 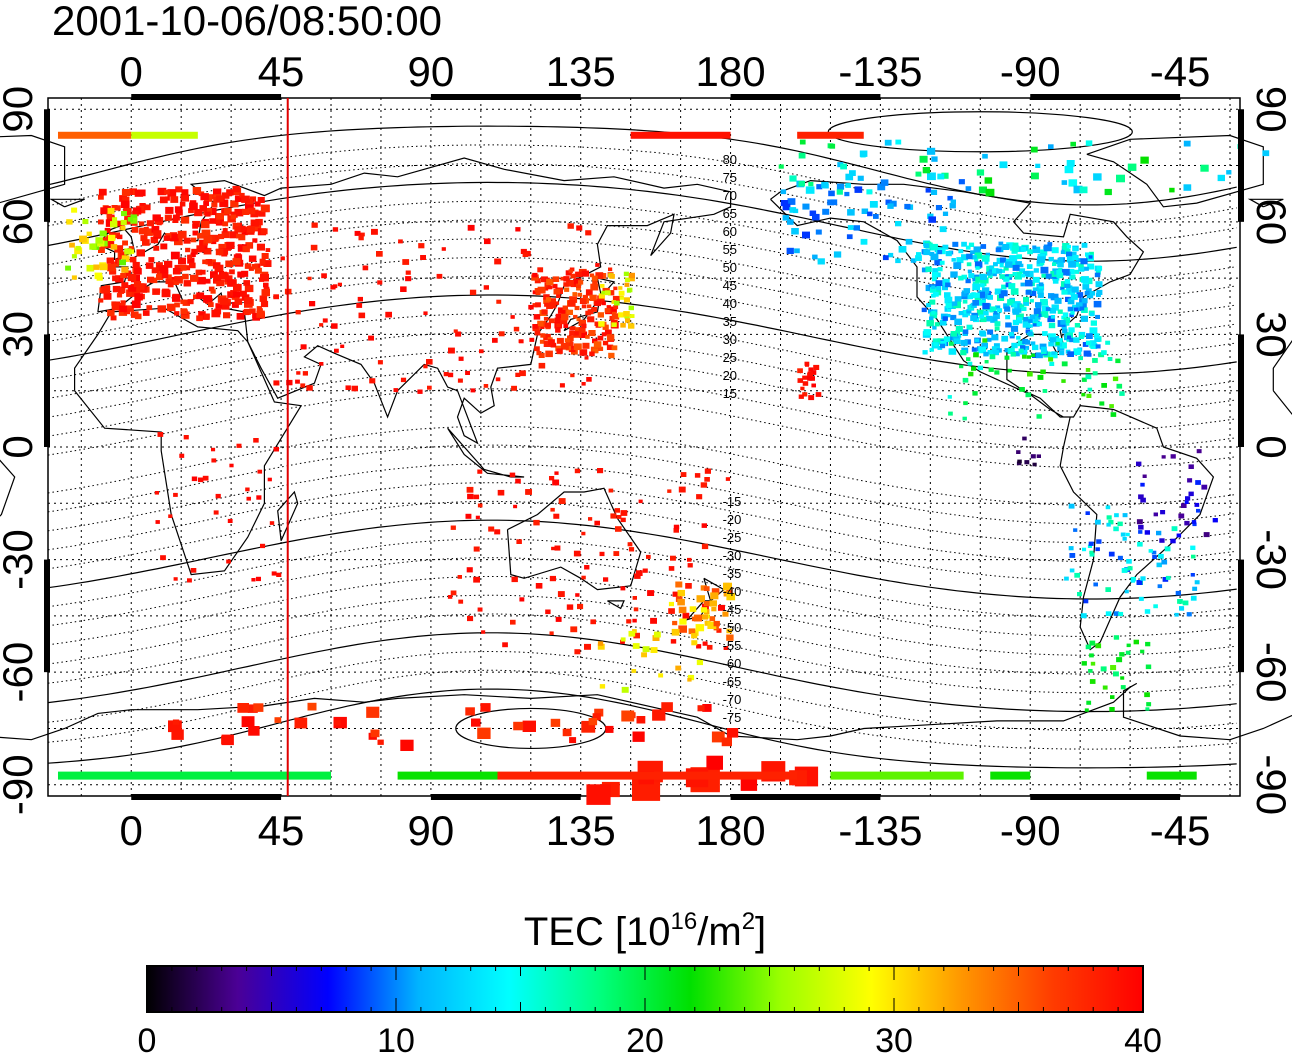 I want to click on coastline, so click(x=1011, y=711).